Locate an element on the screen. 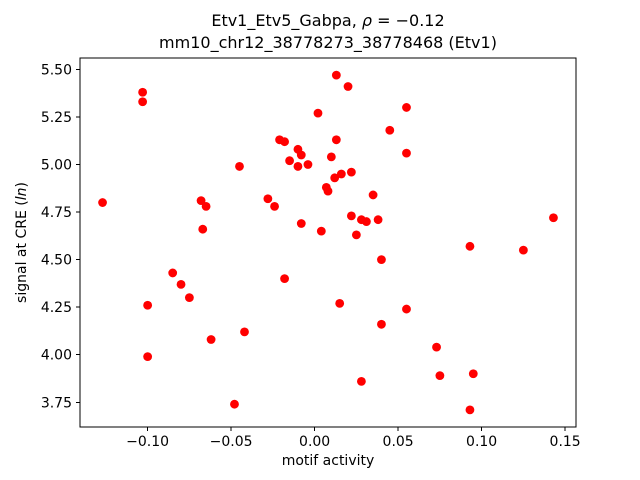  y-tick-label: 5.25 is located at coordinates (56, 118).